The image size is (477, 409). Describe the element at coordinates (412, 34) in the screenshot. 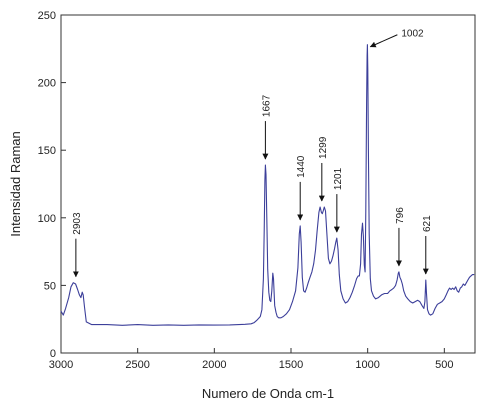

I see `peak-label: 1002` at that location.